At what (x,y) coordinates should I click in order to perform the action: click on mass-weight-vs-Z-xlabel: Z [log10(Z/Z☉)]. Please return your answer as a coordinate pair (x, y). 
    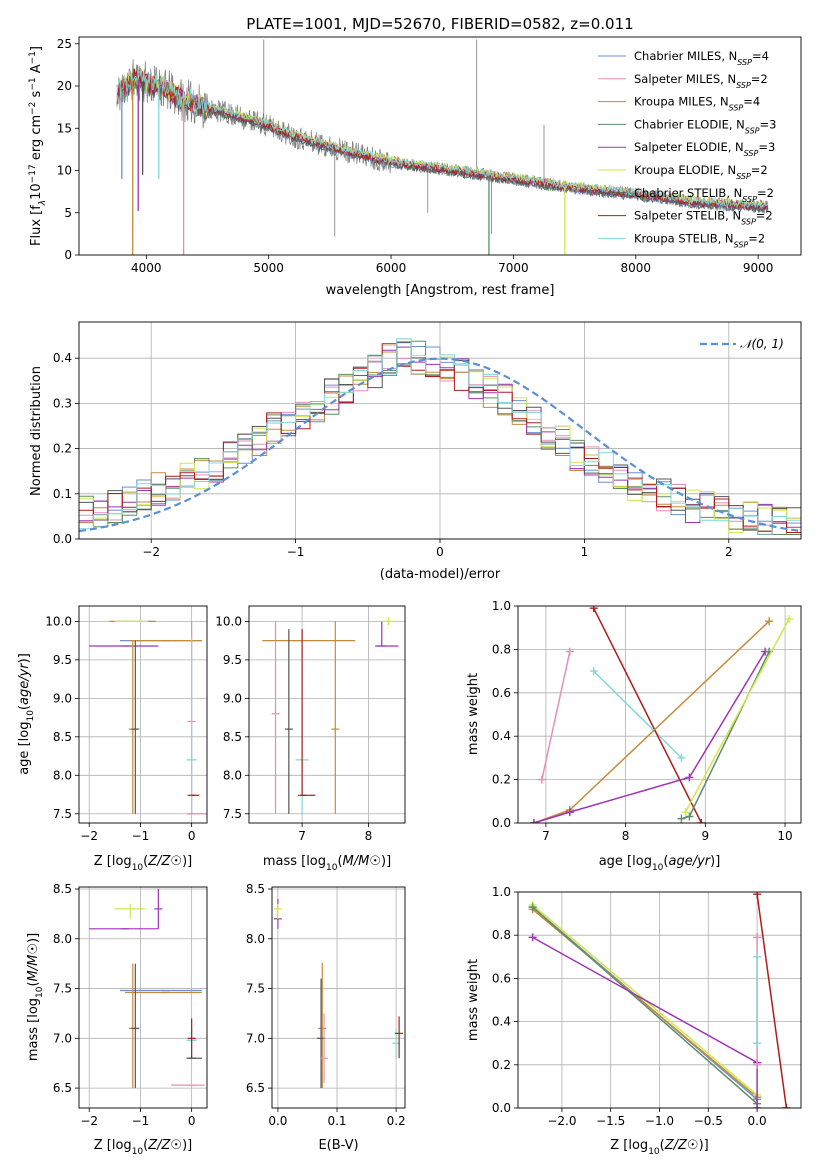
    Looking at the image, I should click on (659, 1147).